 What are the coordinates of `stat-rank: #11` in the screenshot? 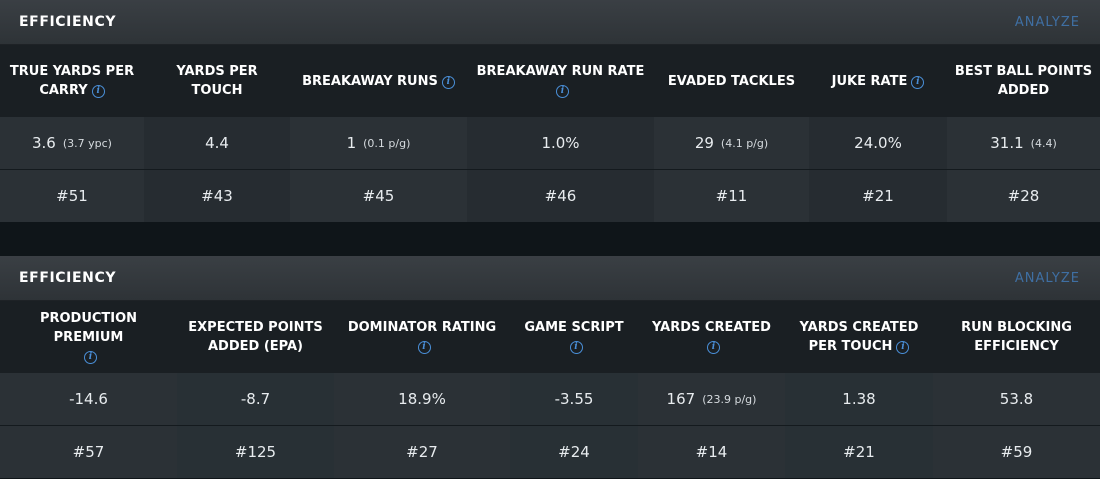 It's located at (731, 196).